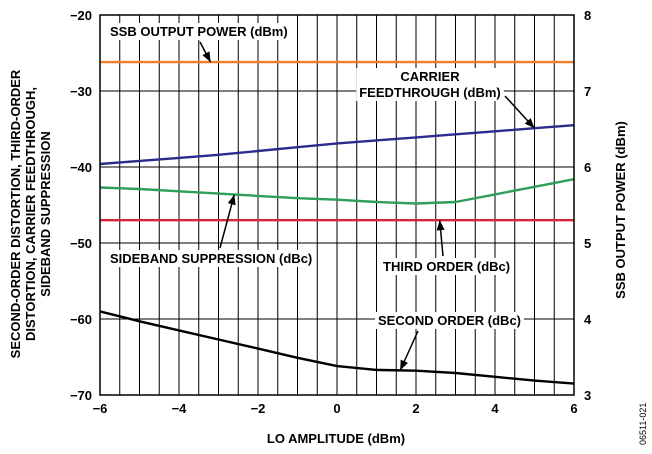 The width and height of the screenshot is (652, 454). What do you see at coordinates (573, 408) in the screenshot?
I see `x-tick-label: 6` at bounding box center [573, 408].